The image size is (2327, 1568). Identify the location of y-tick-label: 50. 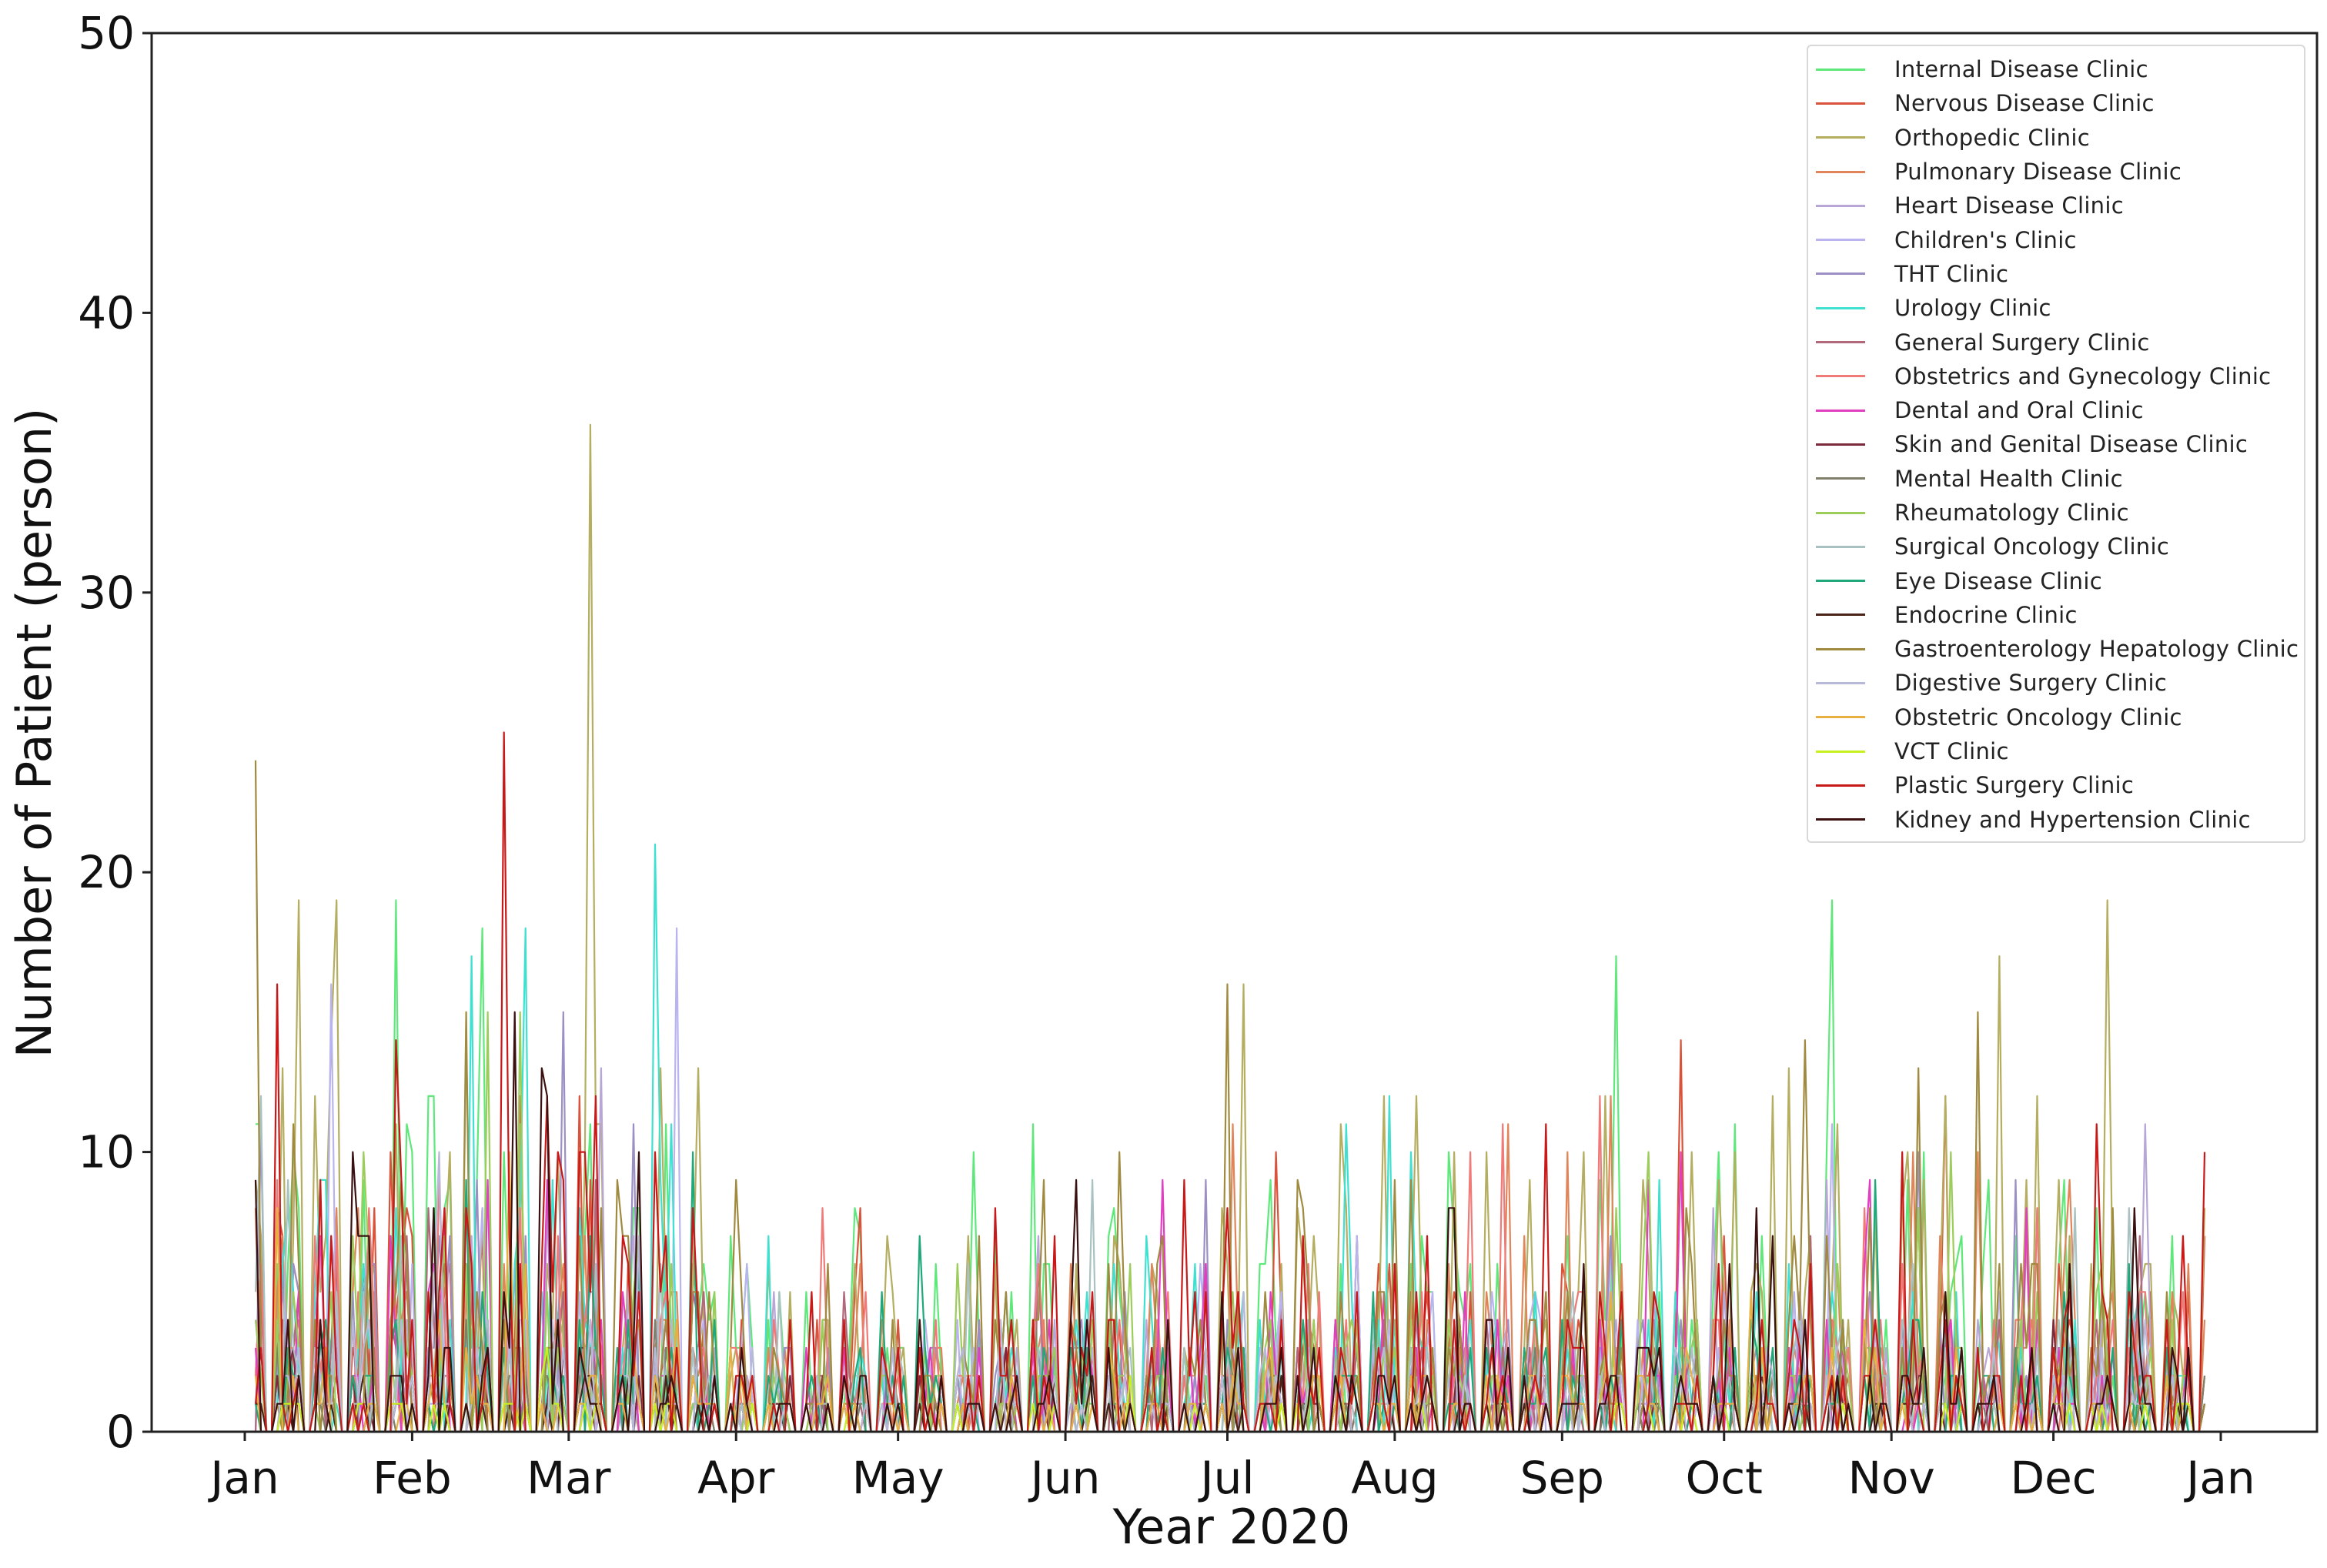
(107, 33).